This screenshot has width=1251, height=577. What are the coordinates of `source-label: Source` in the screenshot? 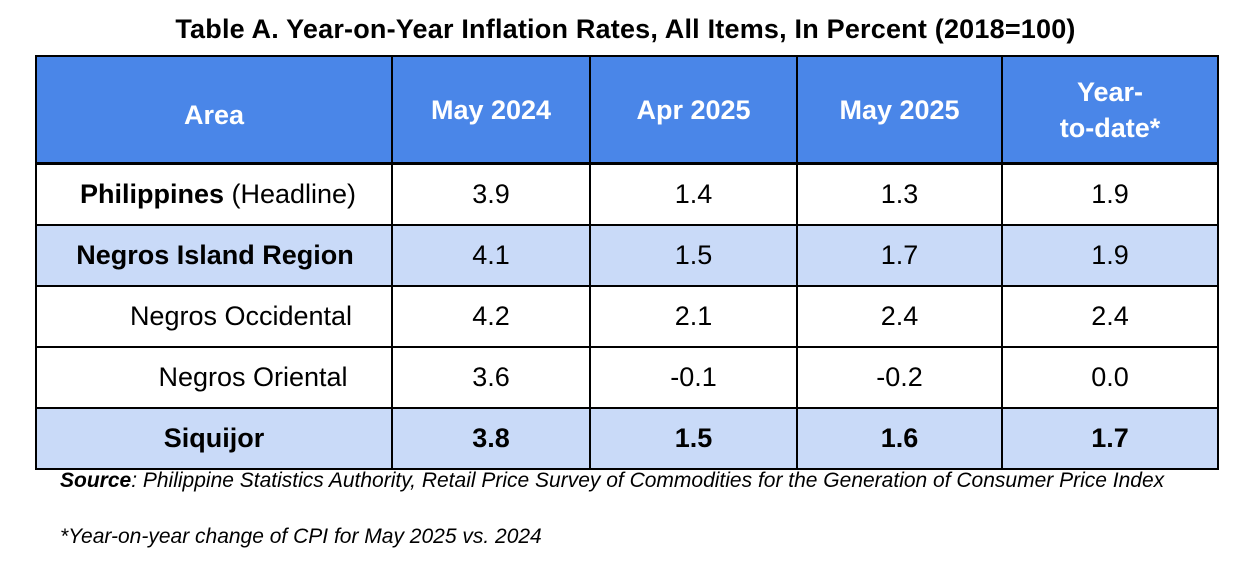 It's located at (96, 480).